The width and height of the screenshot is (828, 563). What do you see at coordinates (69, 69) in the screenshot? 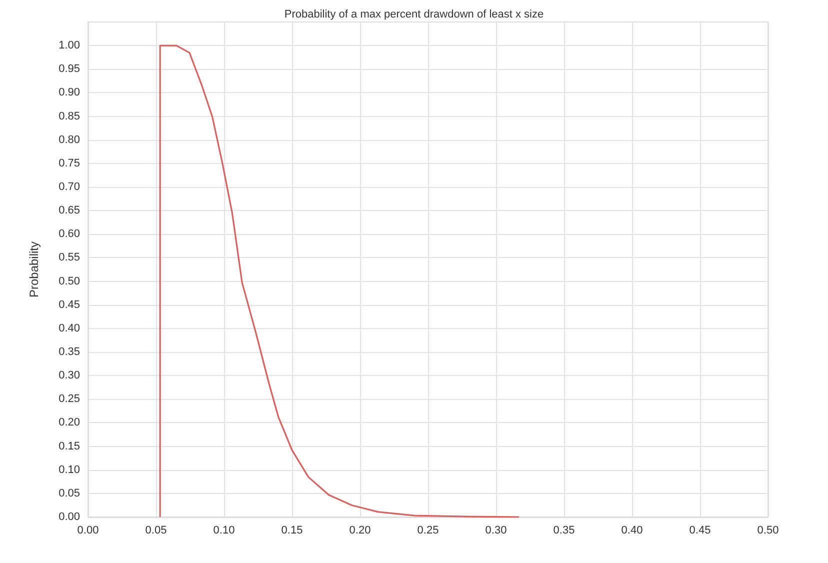
I see `y-tick-label: 0.95` at bounding box center [69, 69].